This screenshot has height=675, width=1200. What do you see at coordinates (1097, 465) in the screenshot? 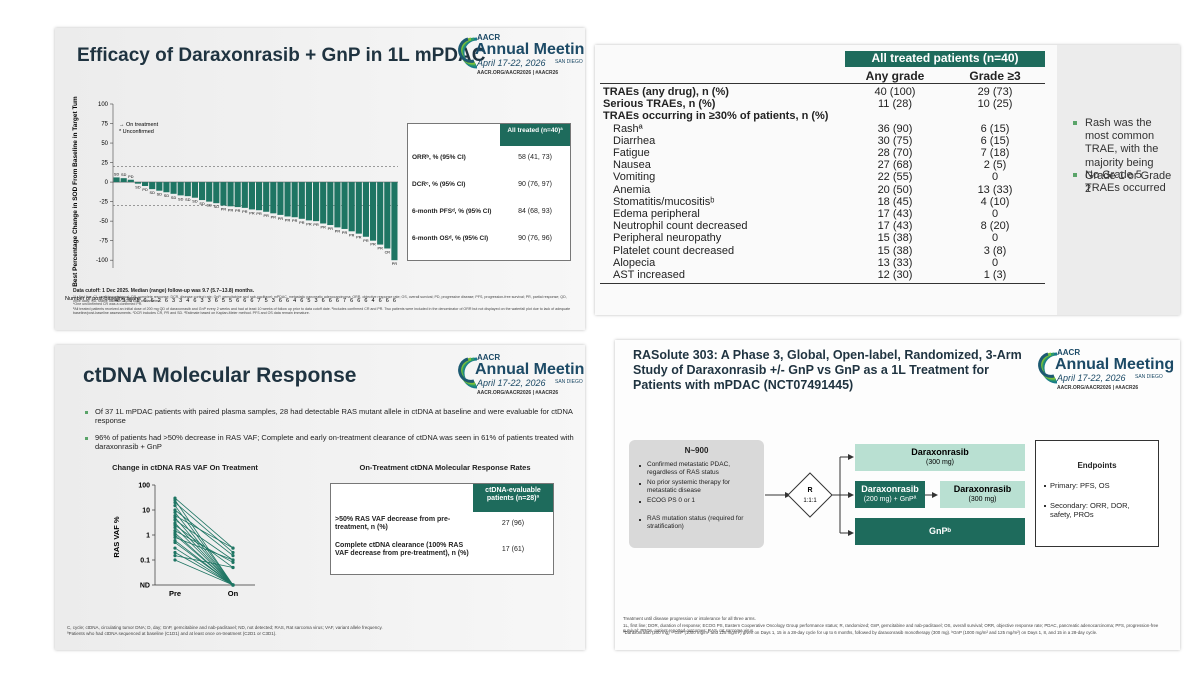
I see `endpoints-title: Endpoints` at bounding box center [1097, 465].